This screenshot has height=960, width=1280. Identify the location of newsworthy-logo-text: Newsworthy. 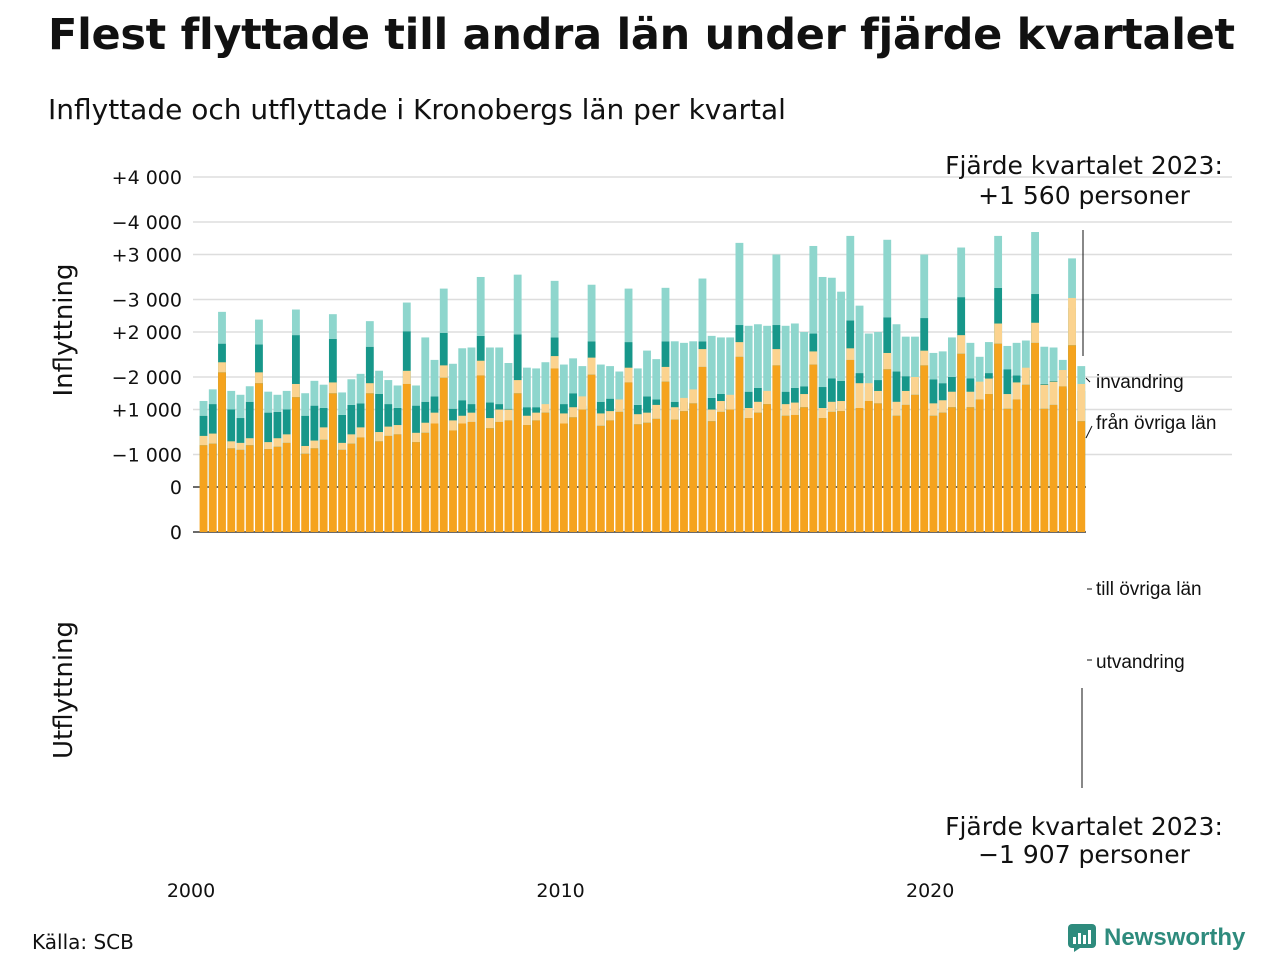
(1175, 937).